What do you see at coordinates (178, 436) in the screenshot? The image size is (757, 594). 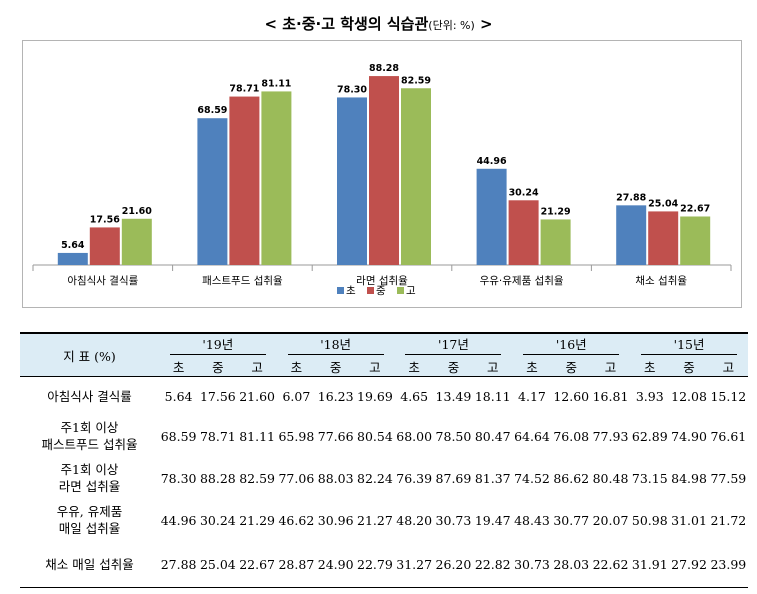 I see `table-cell: 68.59` at bounding box center [178, 436].